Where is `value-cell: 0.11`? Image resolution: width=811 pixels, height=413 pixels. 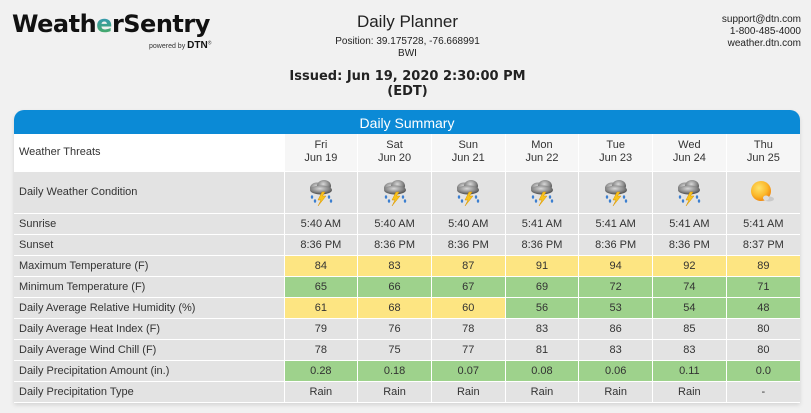
value-cell: 0.11 is located at coordinates (689, 371).